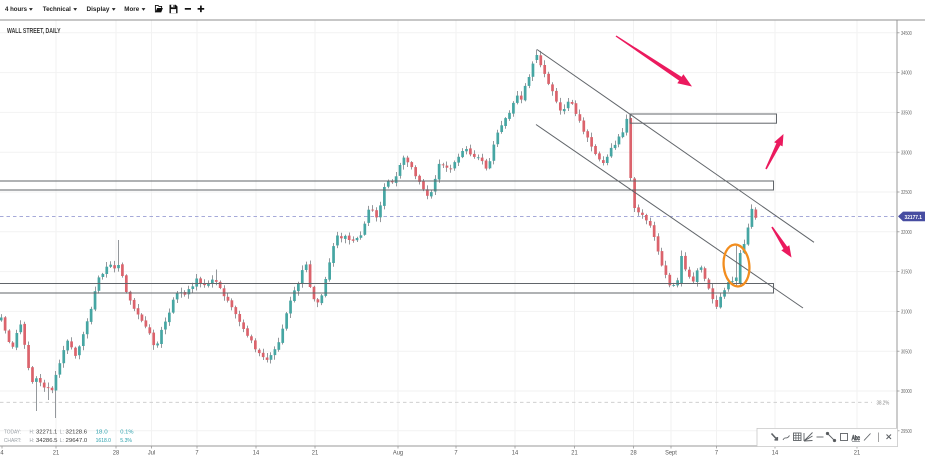  Describe the element at coordinates (906, 392) in the screenshot. I see `svg-text: 30000` at that location.